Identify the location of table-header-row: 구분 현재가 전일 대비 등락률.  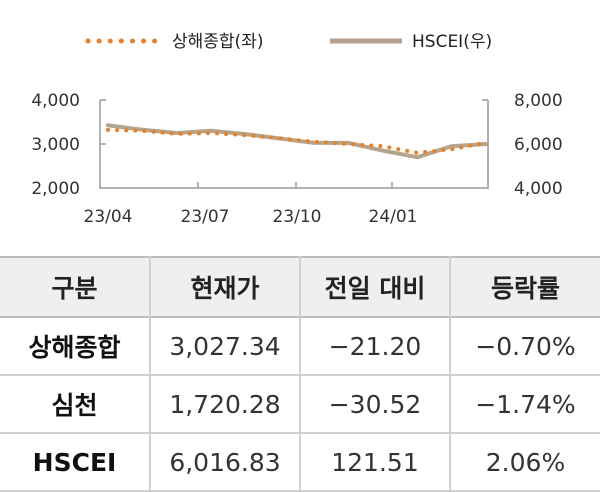
(300, 287).